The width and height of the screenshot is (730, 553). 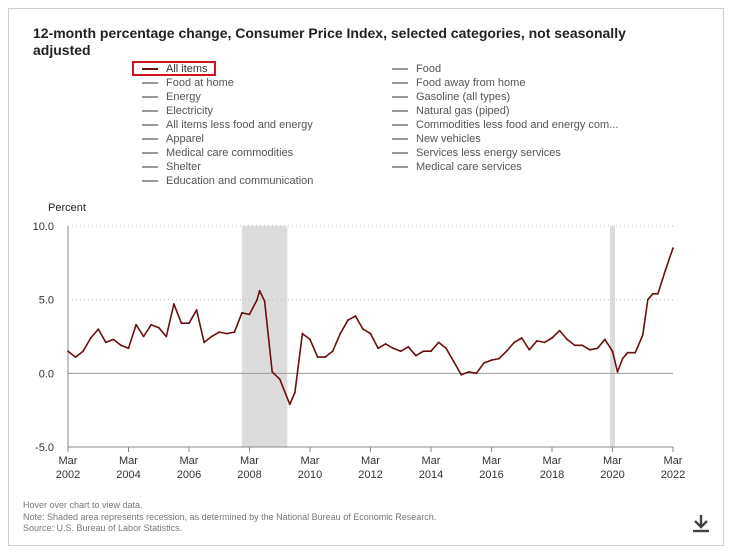 What do you see at coordinates (416, 69) in the screenshot?
I see `legend-item: Food` at bounding box center [416, 69].